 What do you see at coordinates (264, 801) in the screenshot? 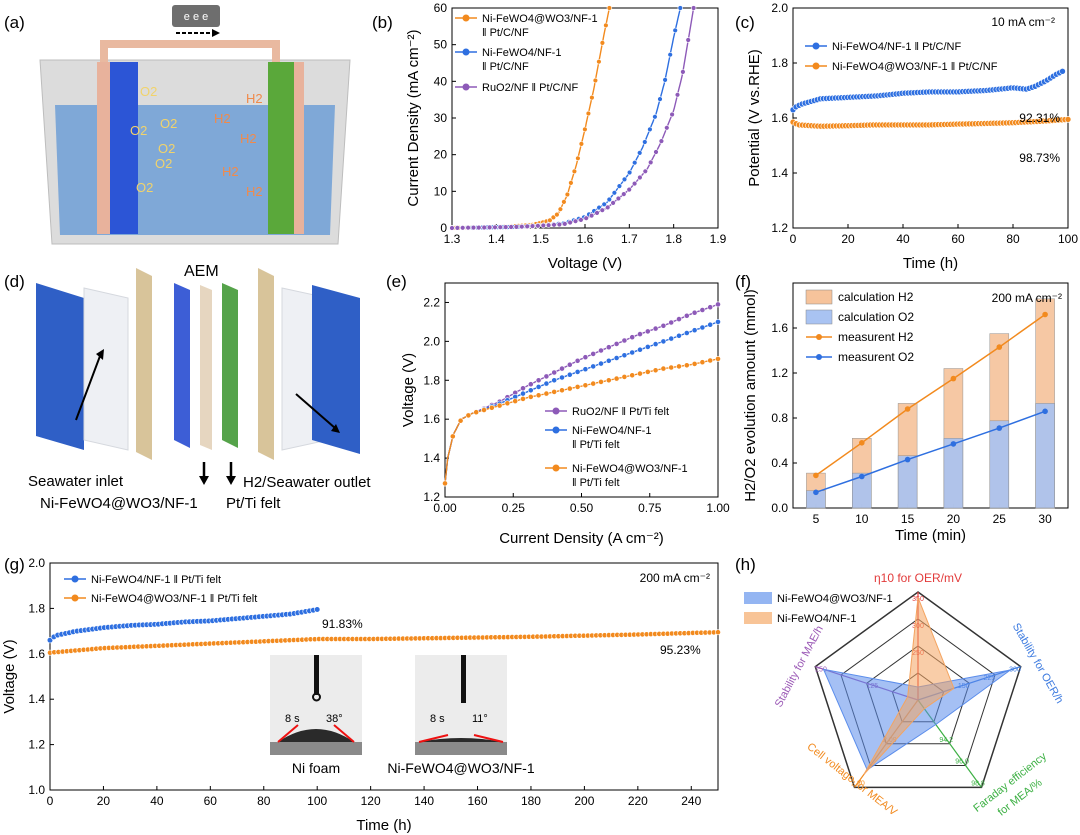
I see `x-tick-label: 80` at bounding box center [264, 801].